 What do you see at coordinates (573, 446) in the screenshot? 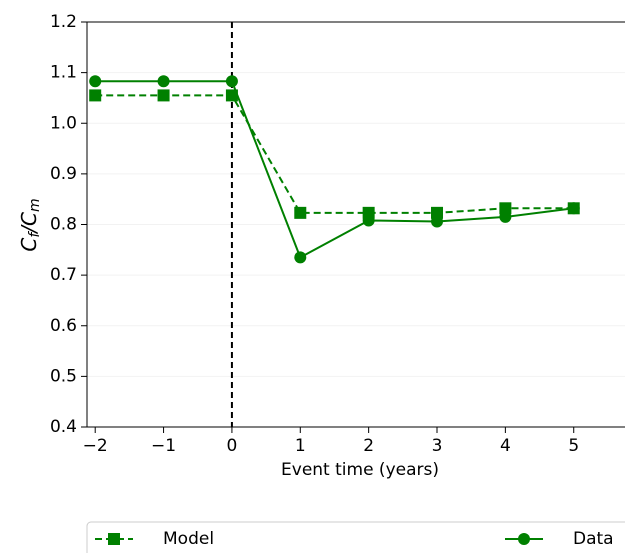
I see `x-tick-label: 5` at bounding box center [573, 446].